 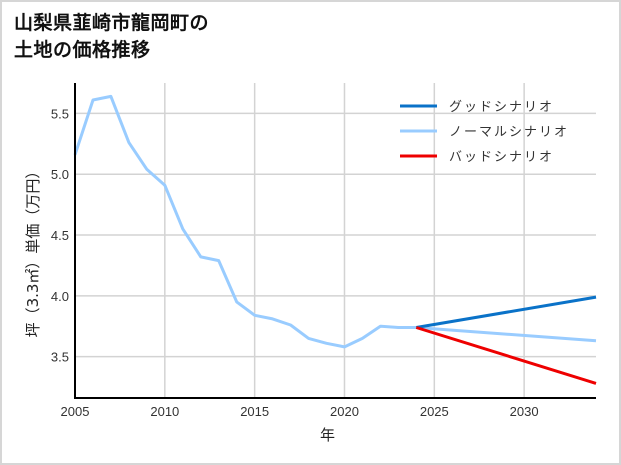 I want to click on svg-text: 3.5, so click(x=60, y=357).